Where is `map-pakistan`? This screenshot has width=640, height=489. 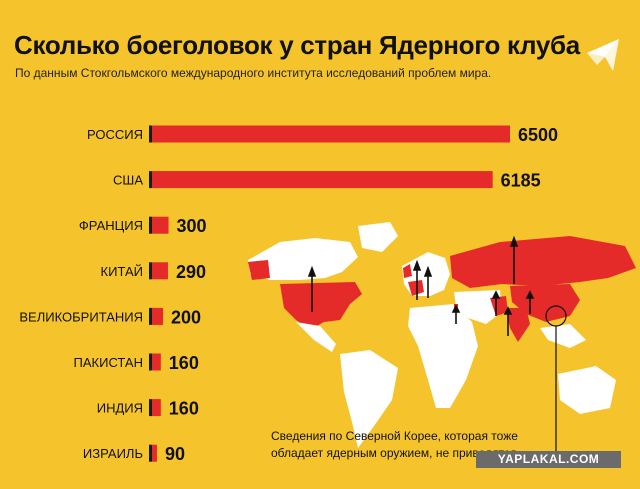
map-pakistan is located at coordinates (499, 306).